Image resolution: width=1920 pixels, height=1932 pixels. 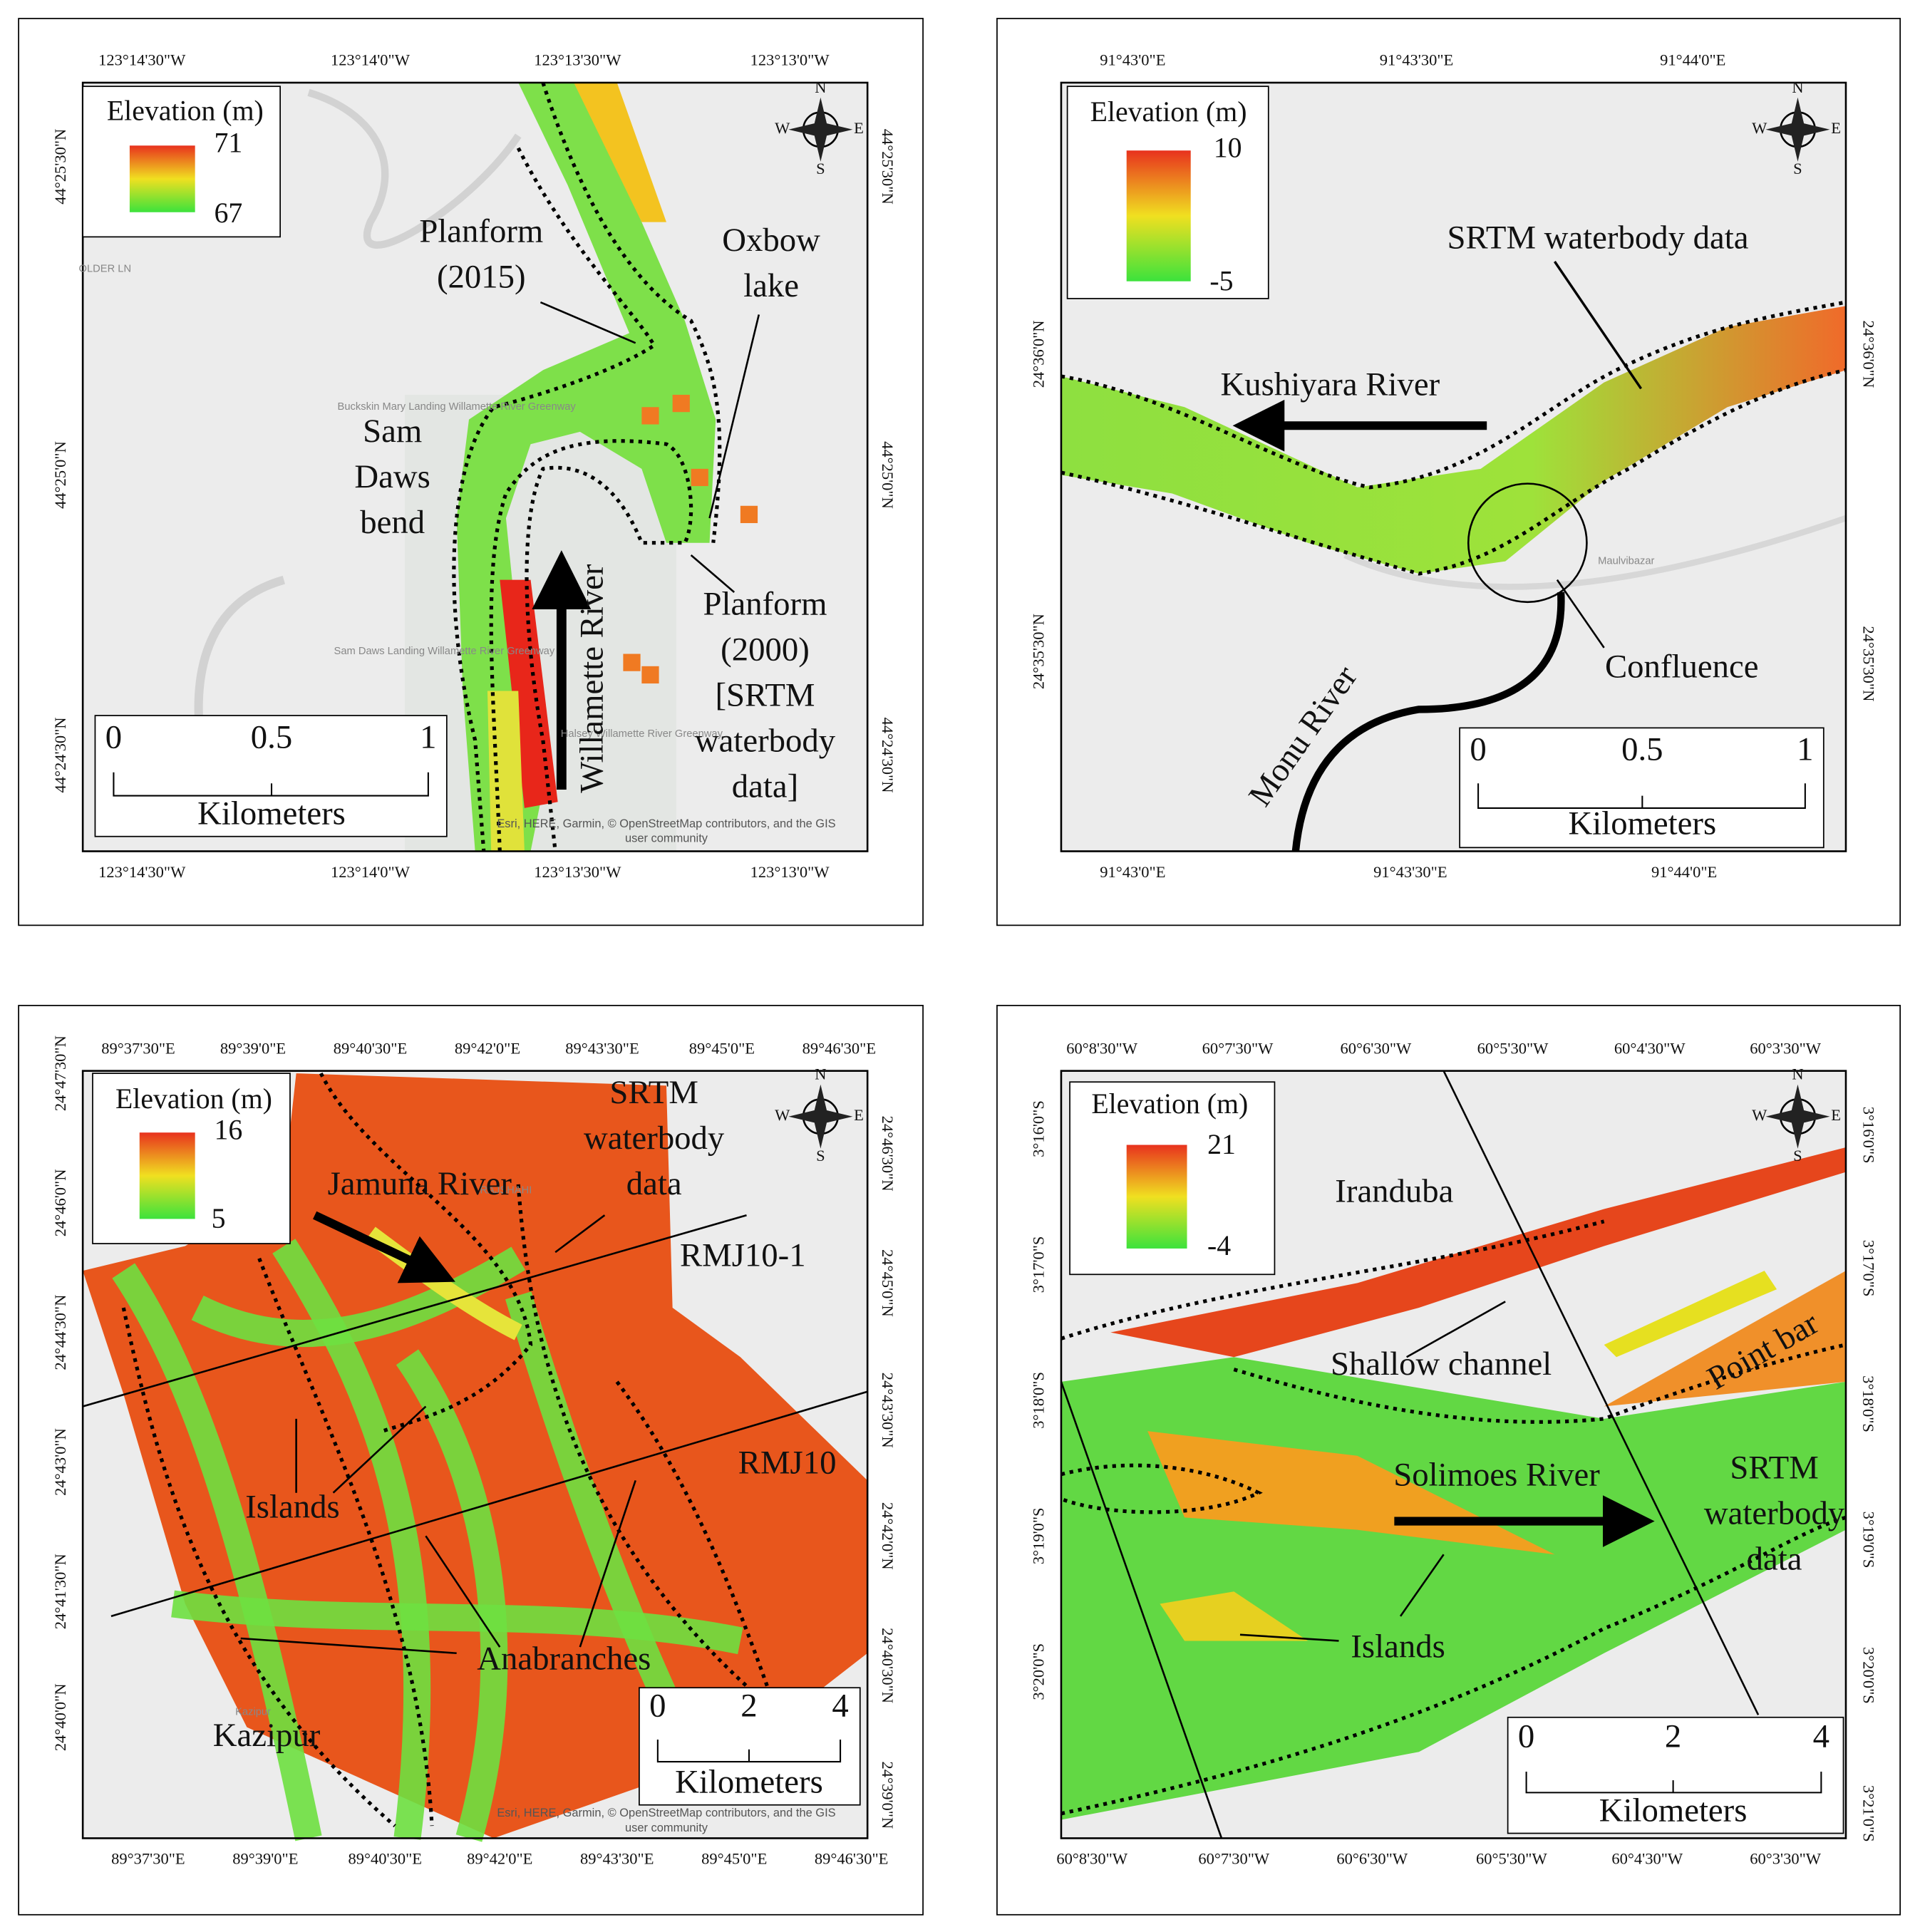 What do you see at coordinates (1647, 1859) in the screenshot?
I see `bottom-coordinate: 60°4'30"W` at bounding box center [1647, 1859].